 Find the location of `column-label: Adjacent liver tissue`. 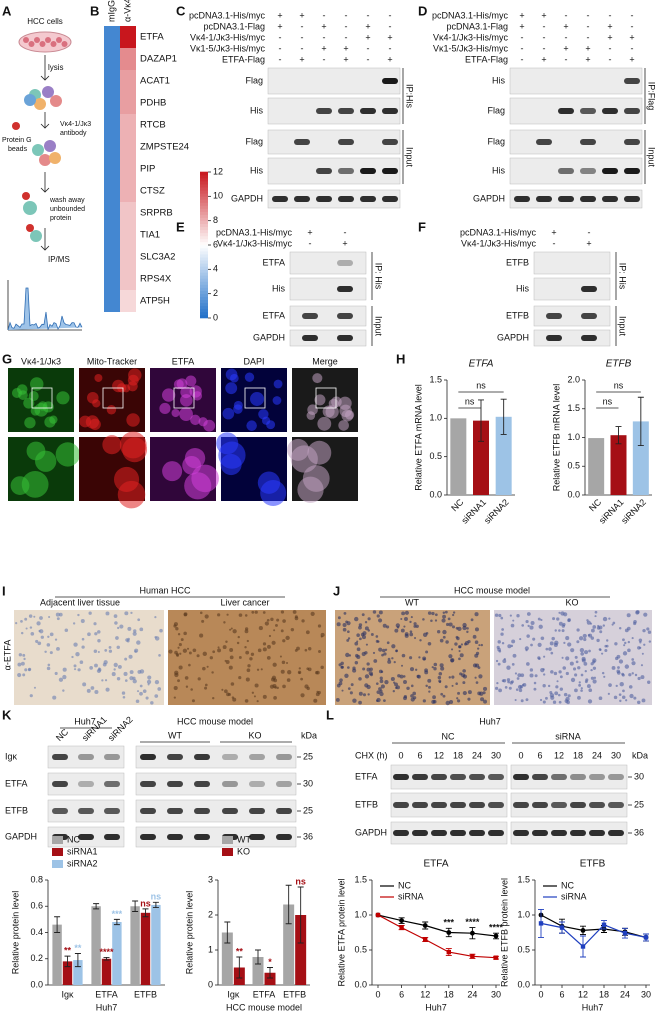

column-label: Adjacent liver tissue is located at coordinates (80, 602).